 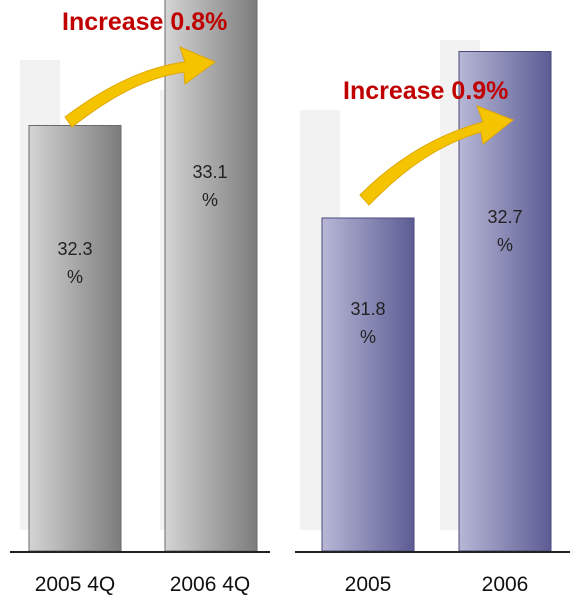 What do you see at coordinates (368, 323) in the screenshot?
I see `value-label: 31.8 %` at bounding box center [368, 323].